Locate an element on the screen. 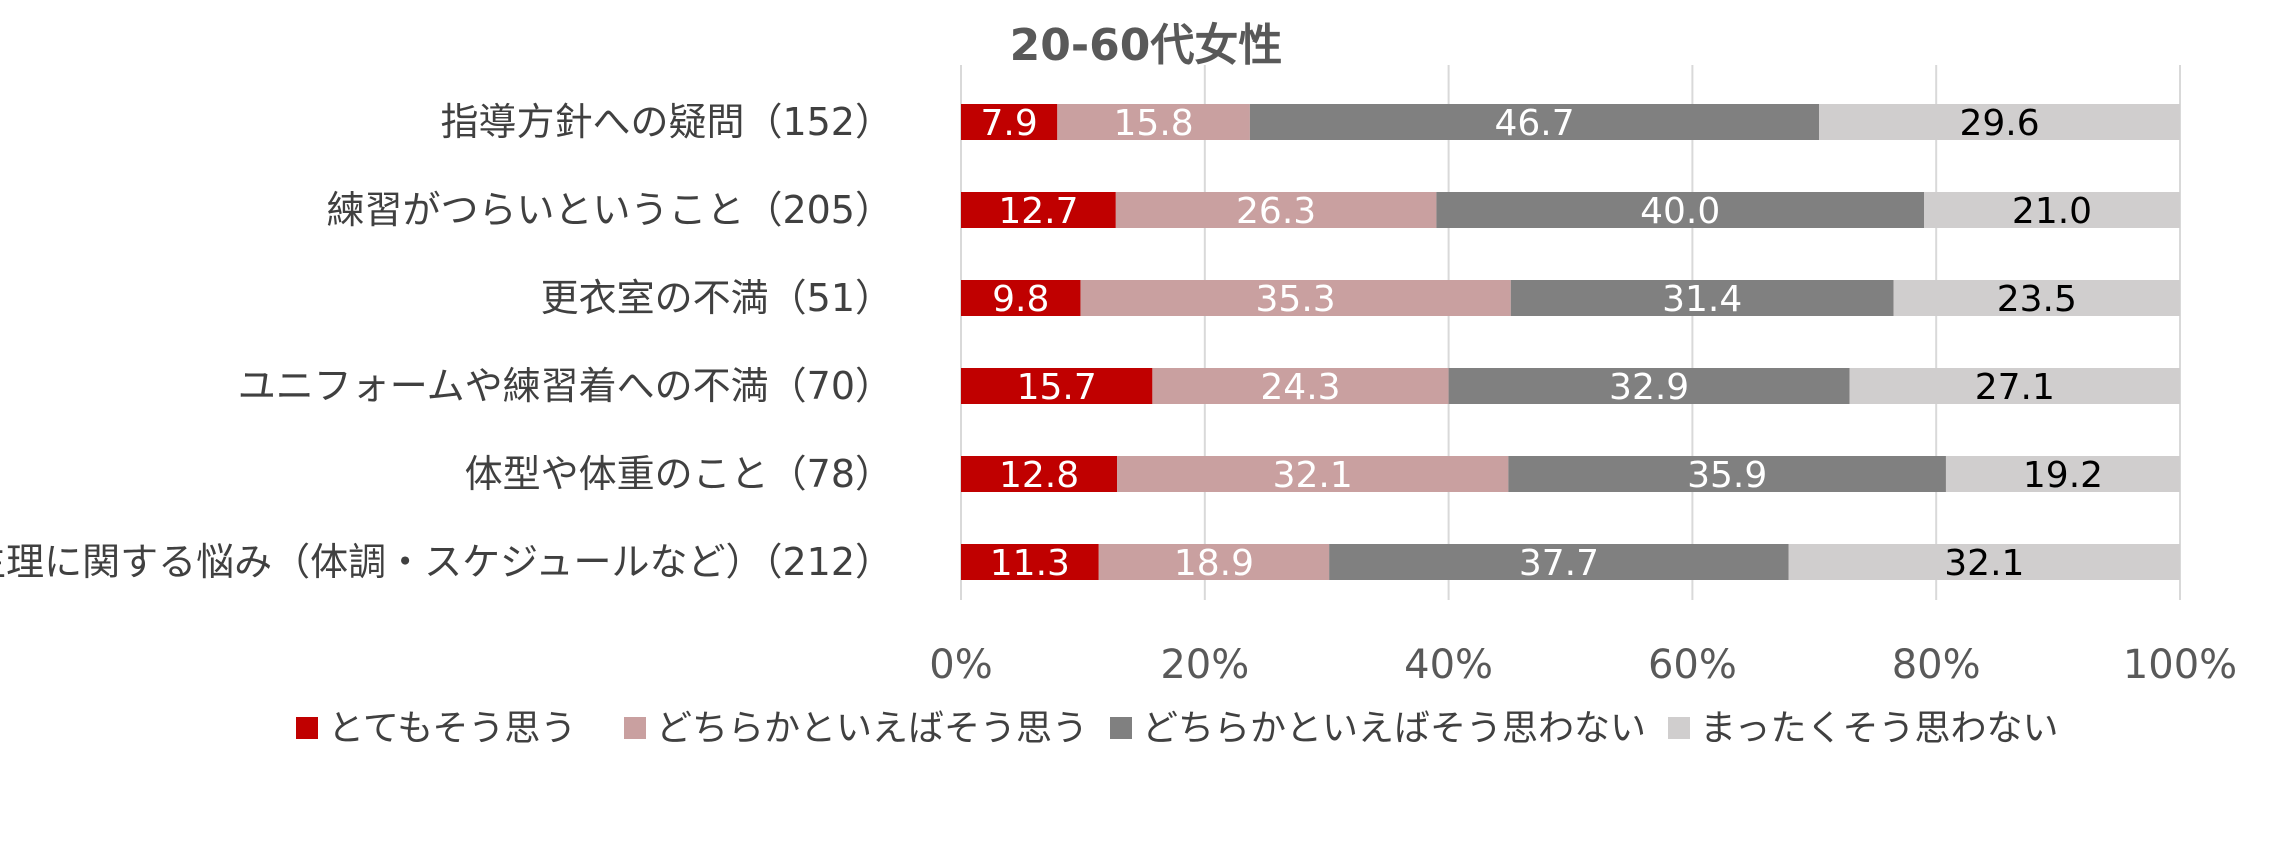 The width and height of the screenshot is (2269, 858). data-label: 40.0 is located at coordinates (1680, 211).